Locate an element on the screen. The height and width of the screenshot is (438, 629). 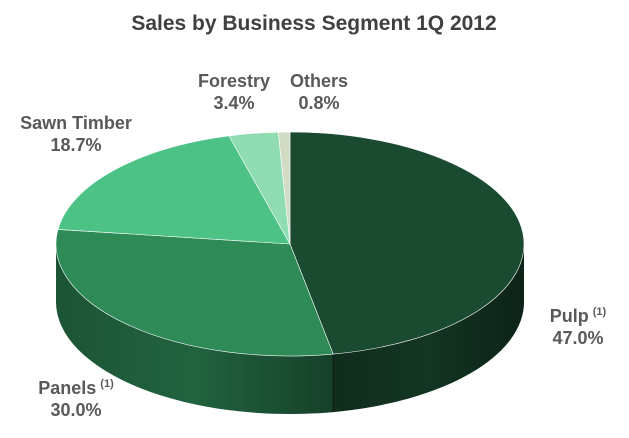
slice-value-forestry: 3.4% is located at coordinates (233, 103).